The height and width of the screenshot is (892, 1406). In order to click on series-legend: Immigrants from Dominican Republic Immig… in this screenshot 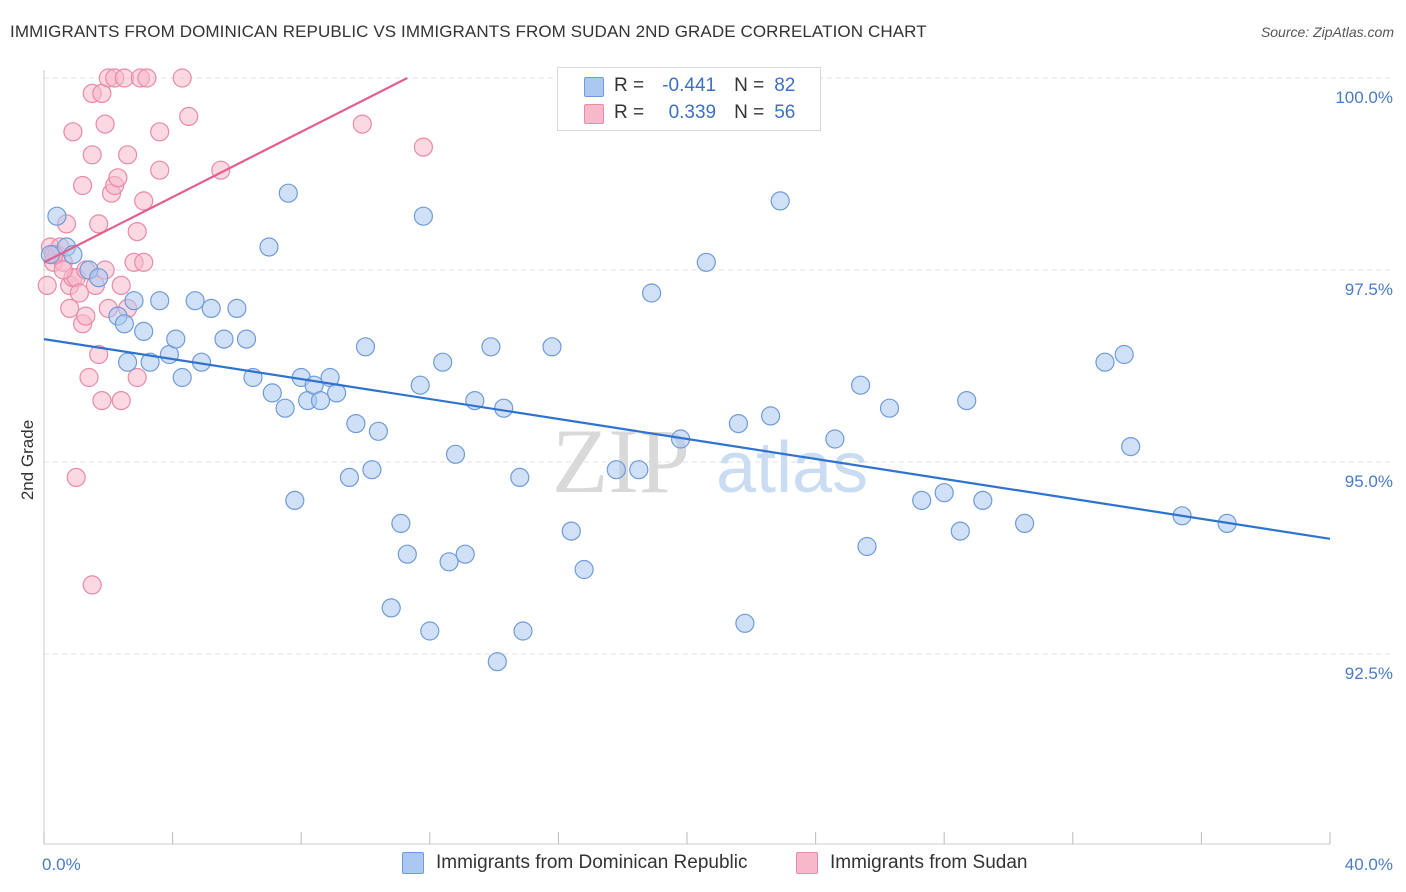, I will do `click(703, 865)`.